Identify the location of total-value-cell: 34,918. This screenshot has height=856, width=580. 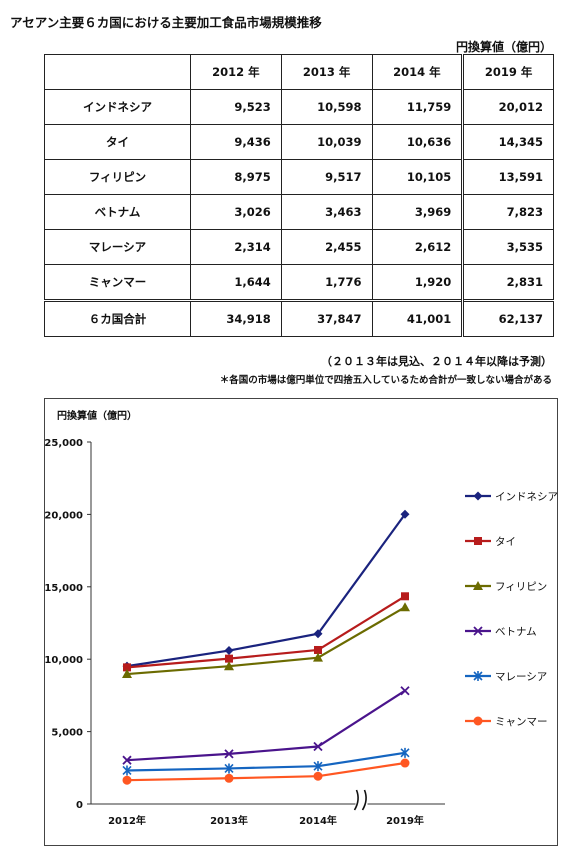
(236, 318).